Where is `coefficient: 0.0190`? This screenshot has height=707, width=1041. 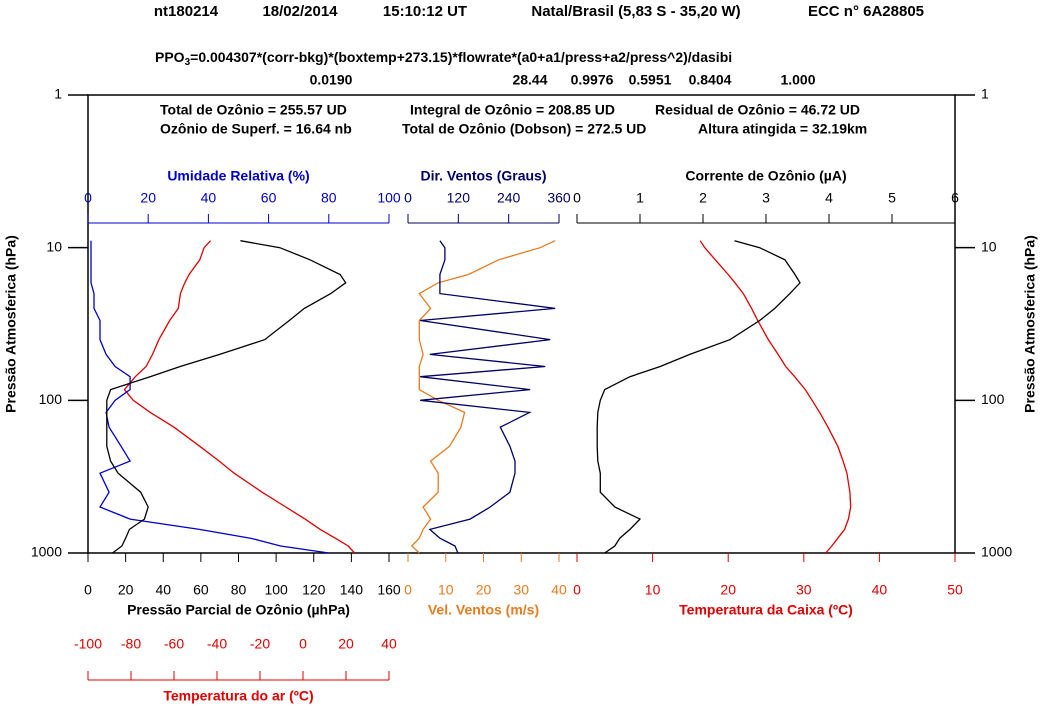 coefficient: 0.0190 is located at coordinates (331, 80).